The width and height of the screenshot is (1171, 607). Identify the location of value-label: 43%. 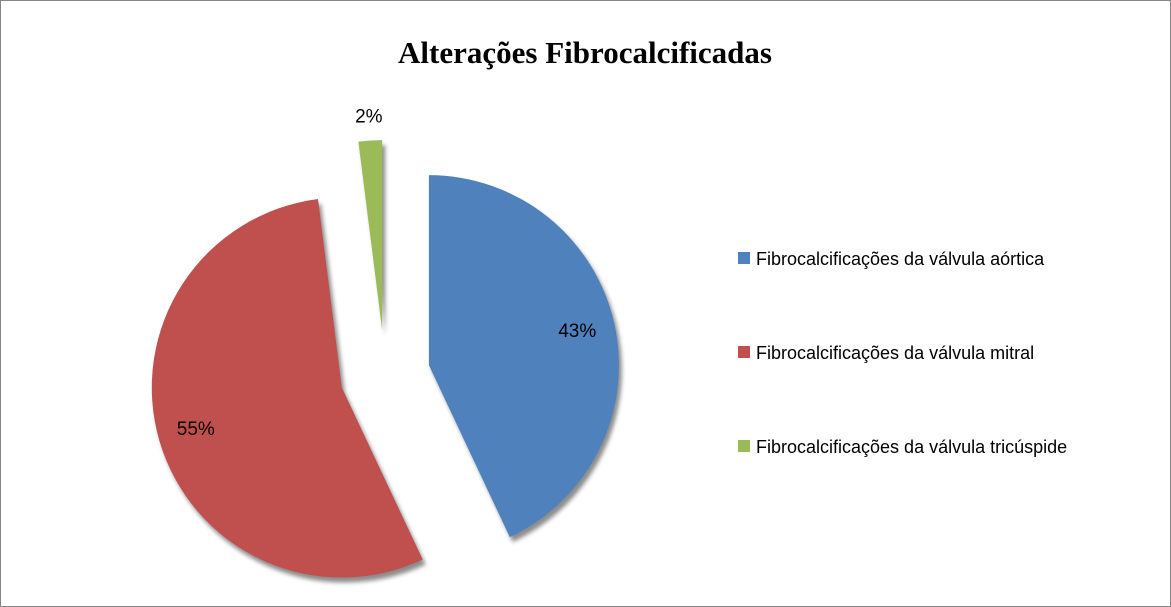
(577, 331).